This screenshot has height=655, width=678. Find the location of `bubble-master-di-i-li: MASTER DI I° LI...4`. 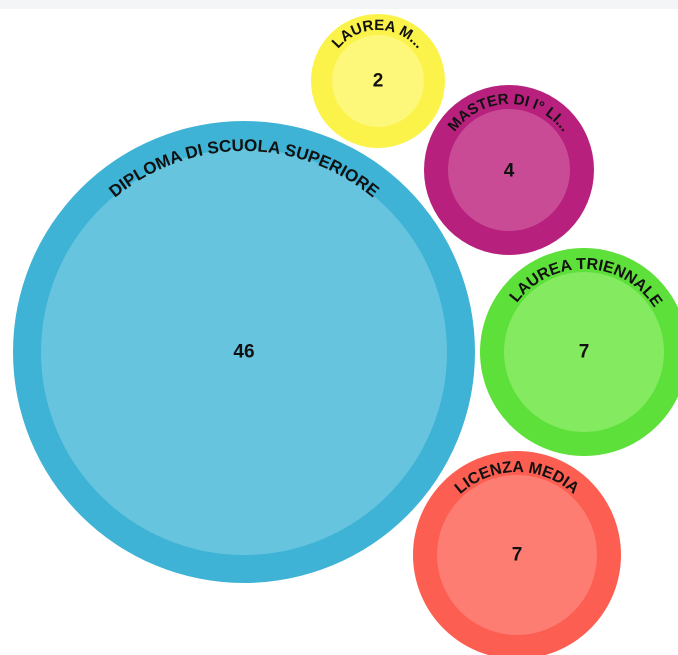

bubble-master-di-i-li: MASTER DI I° LI...4 is located at coordinates (509, 170).